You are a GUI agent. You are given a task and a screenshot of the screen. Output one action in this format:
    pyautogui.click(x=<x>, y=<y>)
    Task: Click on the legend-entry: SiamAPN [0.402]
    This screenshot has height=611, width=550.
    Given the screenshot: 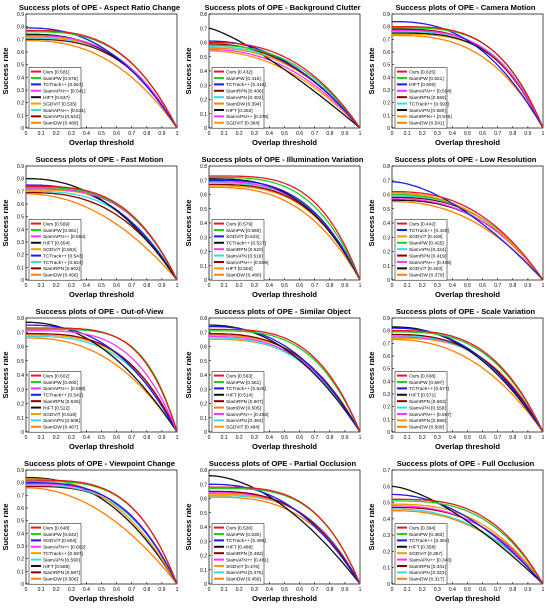 What is the action you would take?
    pyautogui.click(x=244, y=98)
    